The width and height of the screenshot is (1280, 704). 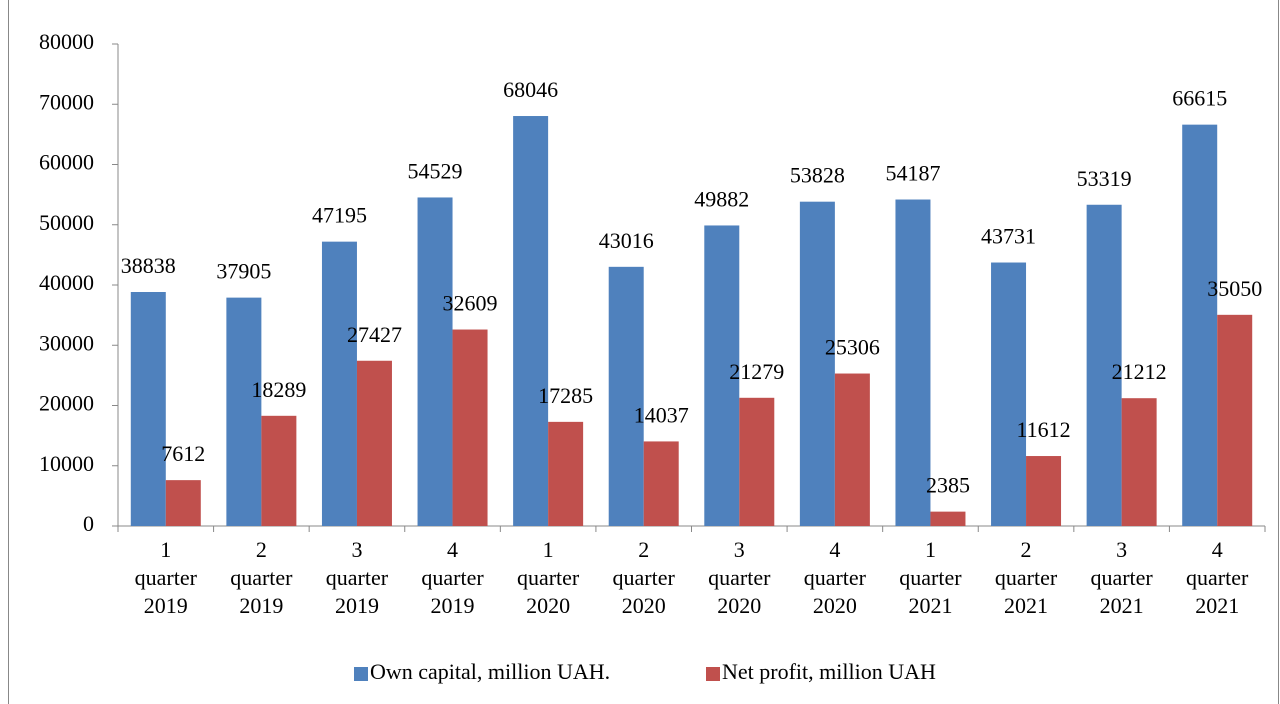 I want to click on data-label: 49882, so click(x=721, y=199).